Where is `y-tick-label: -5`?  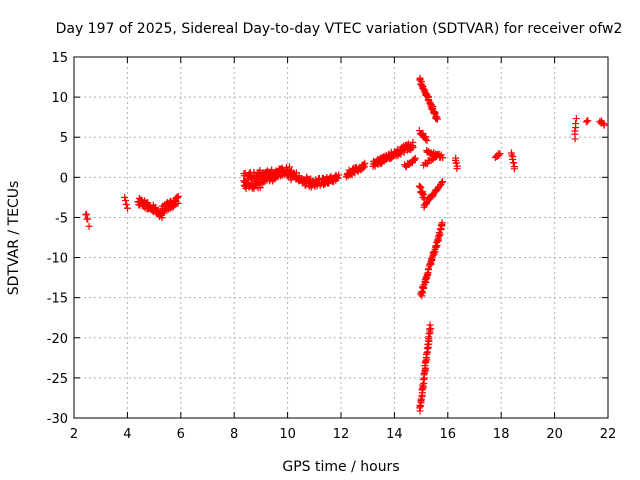
y-tick-label: -5 is located at coordinates (61, 218).